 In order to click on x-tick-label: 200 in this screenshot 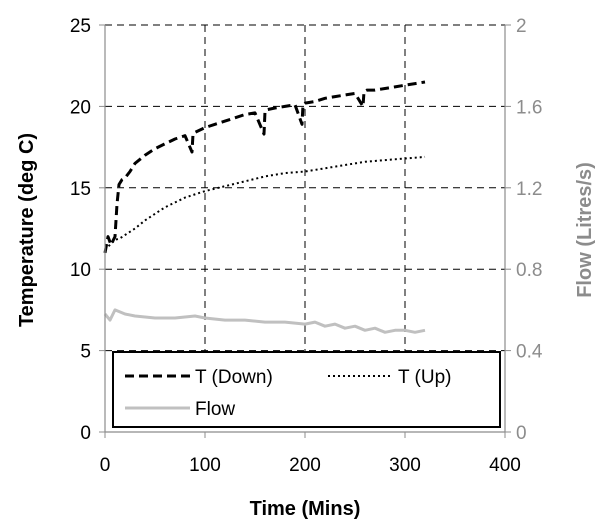, I will do `click(305, 465)`.